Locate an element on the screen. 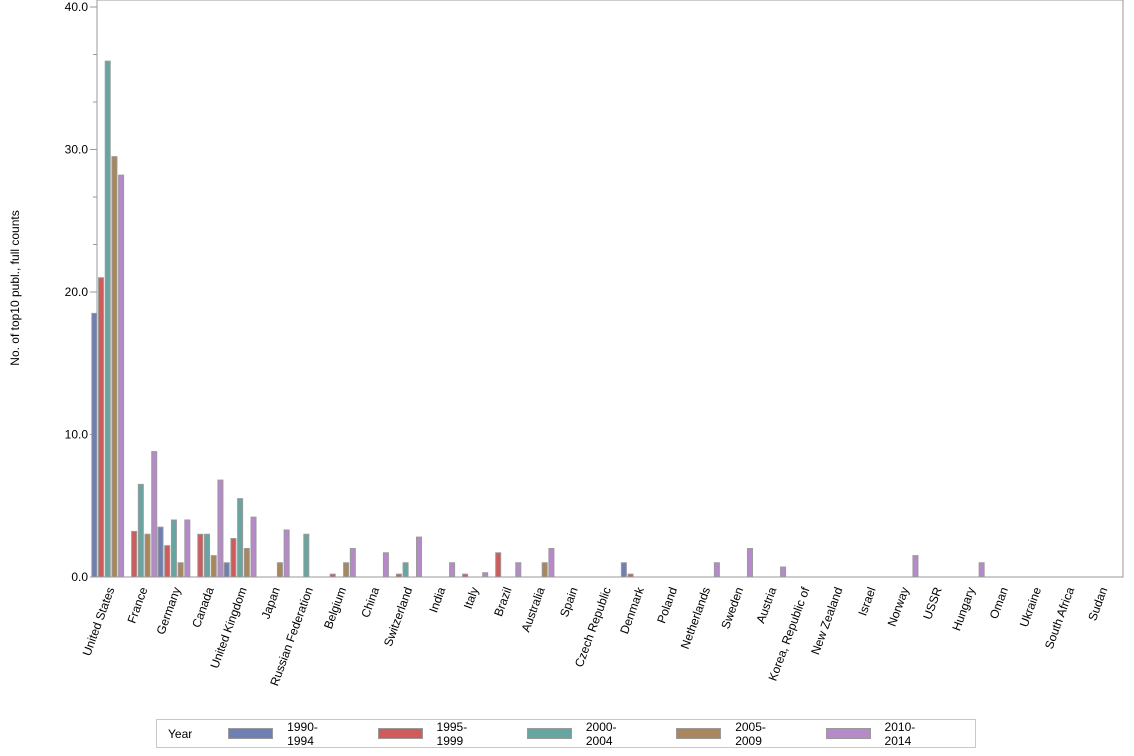 Image resolution: width=1134 pixels, height=756 pixels. legend-label: 2010-2014 is located at coordinates (900, 733).